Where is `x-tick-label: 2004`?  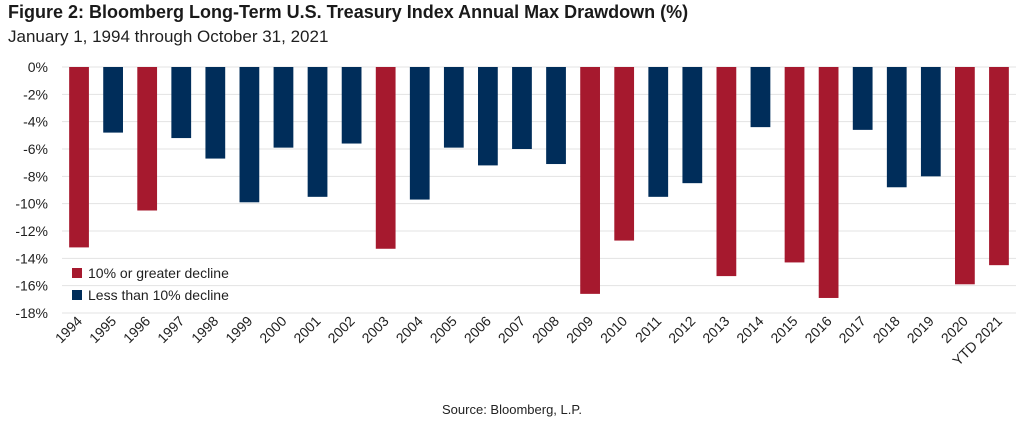 x-tick-label: 2004 is located at coordinates (409, 329).